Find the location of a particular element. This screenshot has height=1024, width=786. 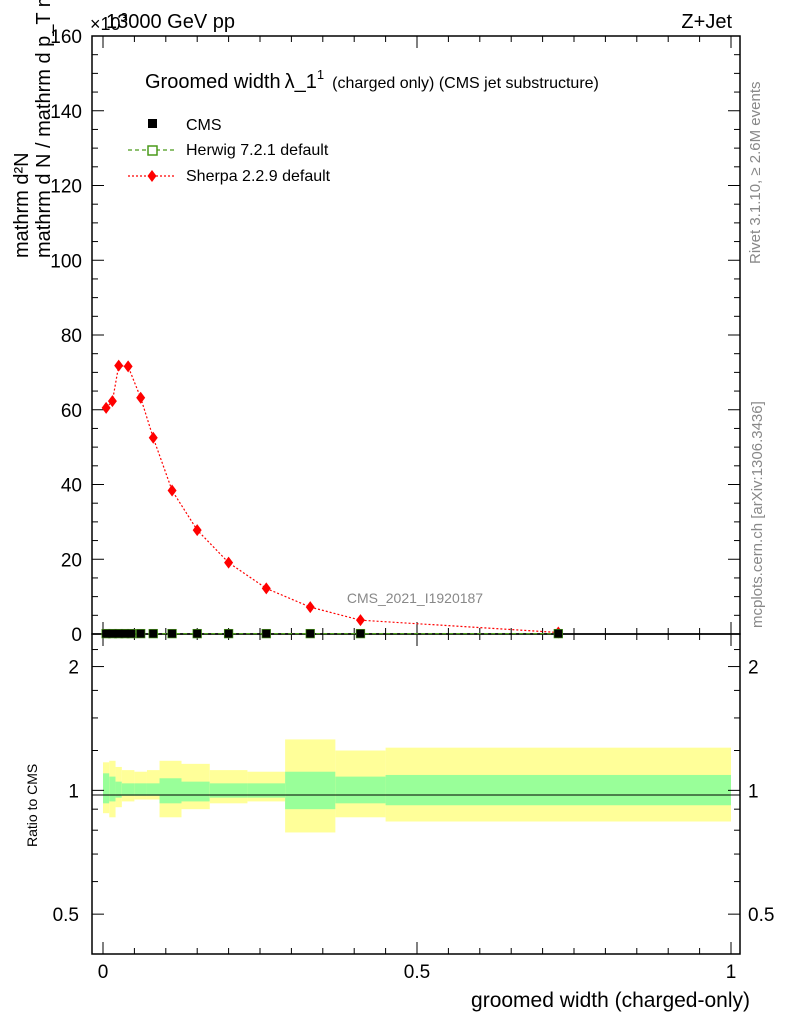

main-y-tick-label: 20 is located at coordinates (71, 560).